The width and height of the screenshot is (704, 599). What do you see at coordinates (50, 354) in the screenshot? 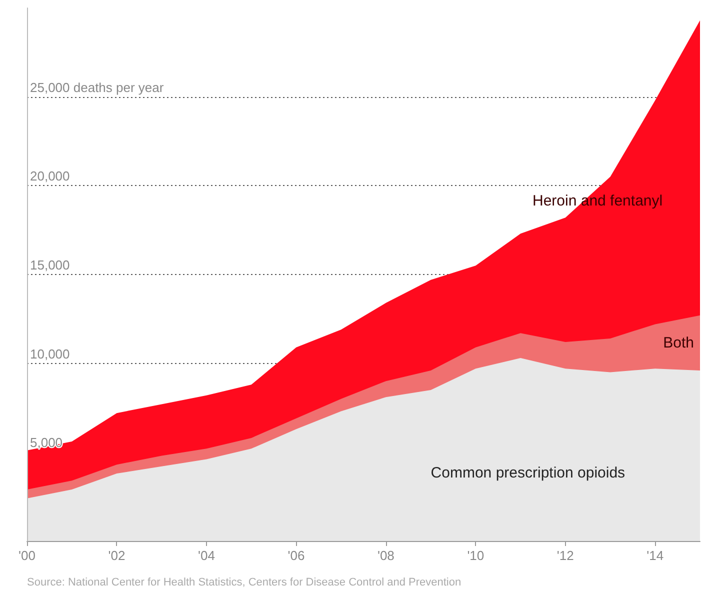
I see `y-tick-label: 10,000` at bounding box center [50, 354].